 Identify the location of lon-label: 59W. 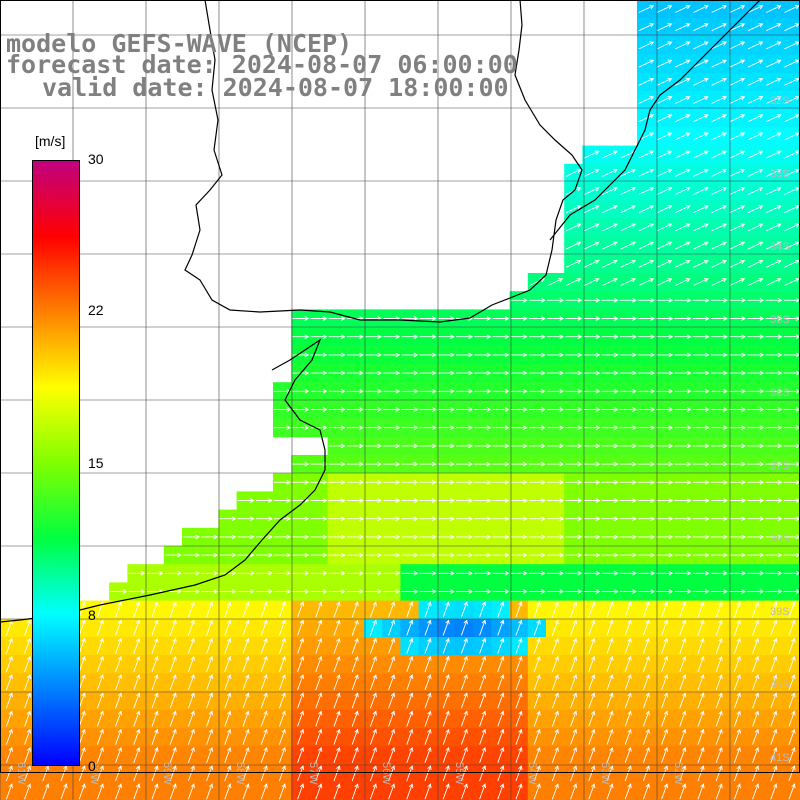
(167, 773).